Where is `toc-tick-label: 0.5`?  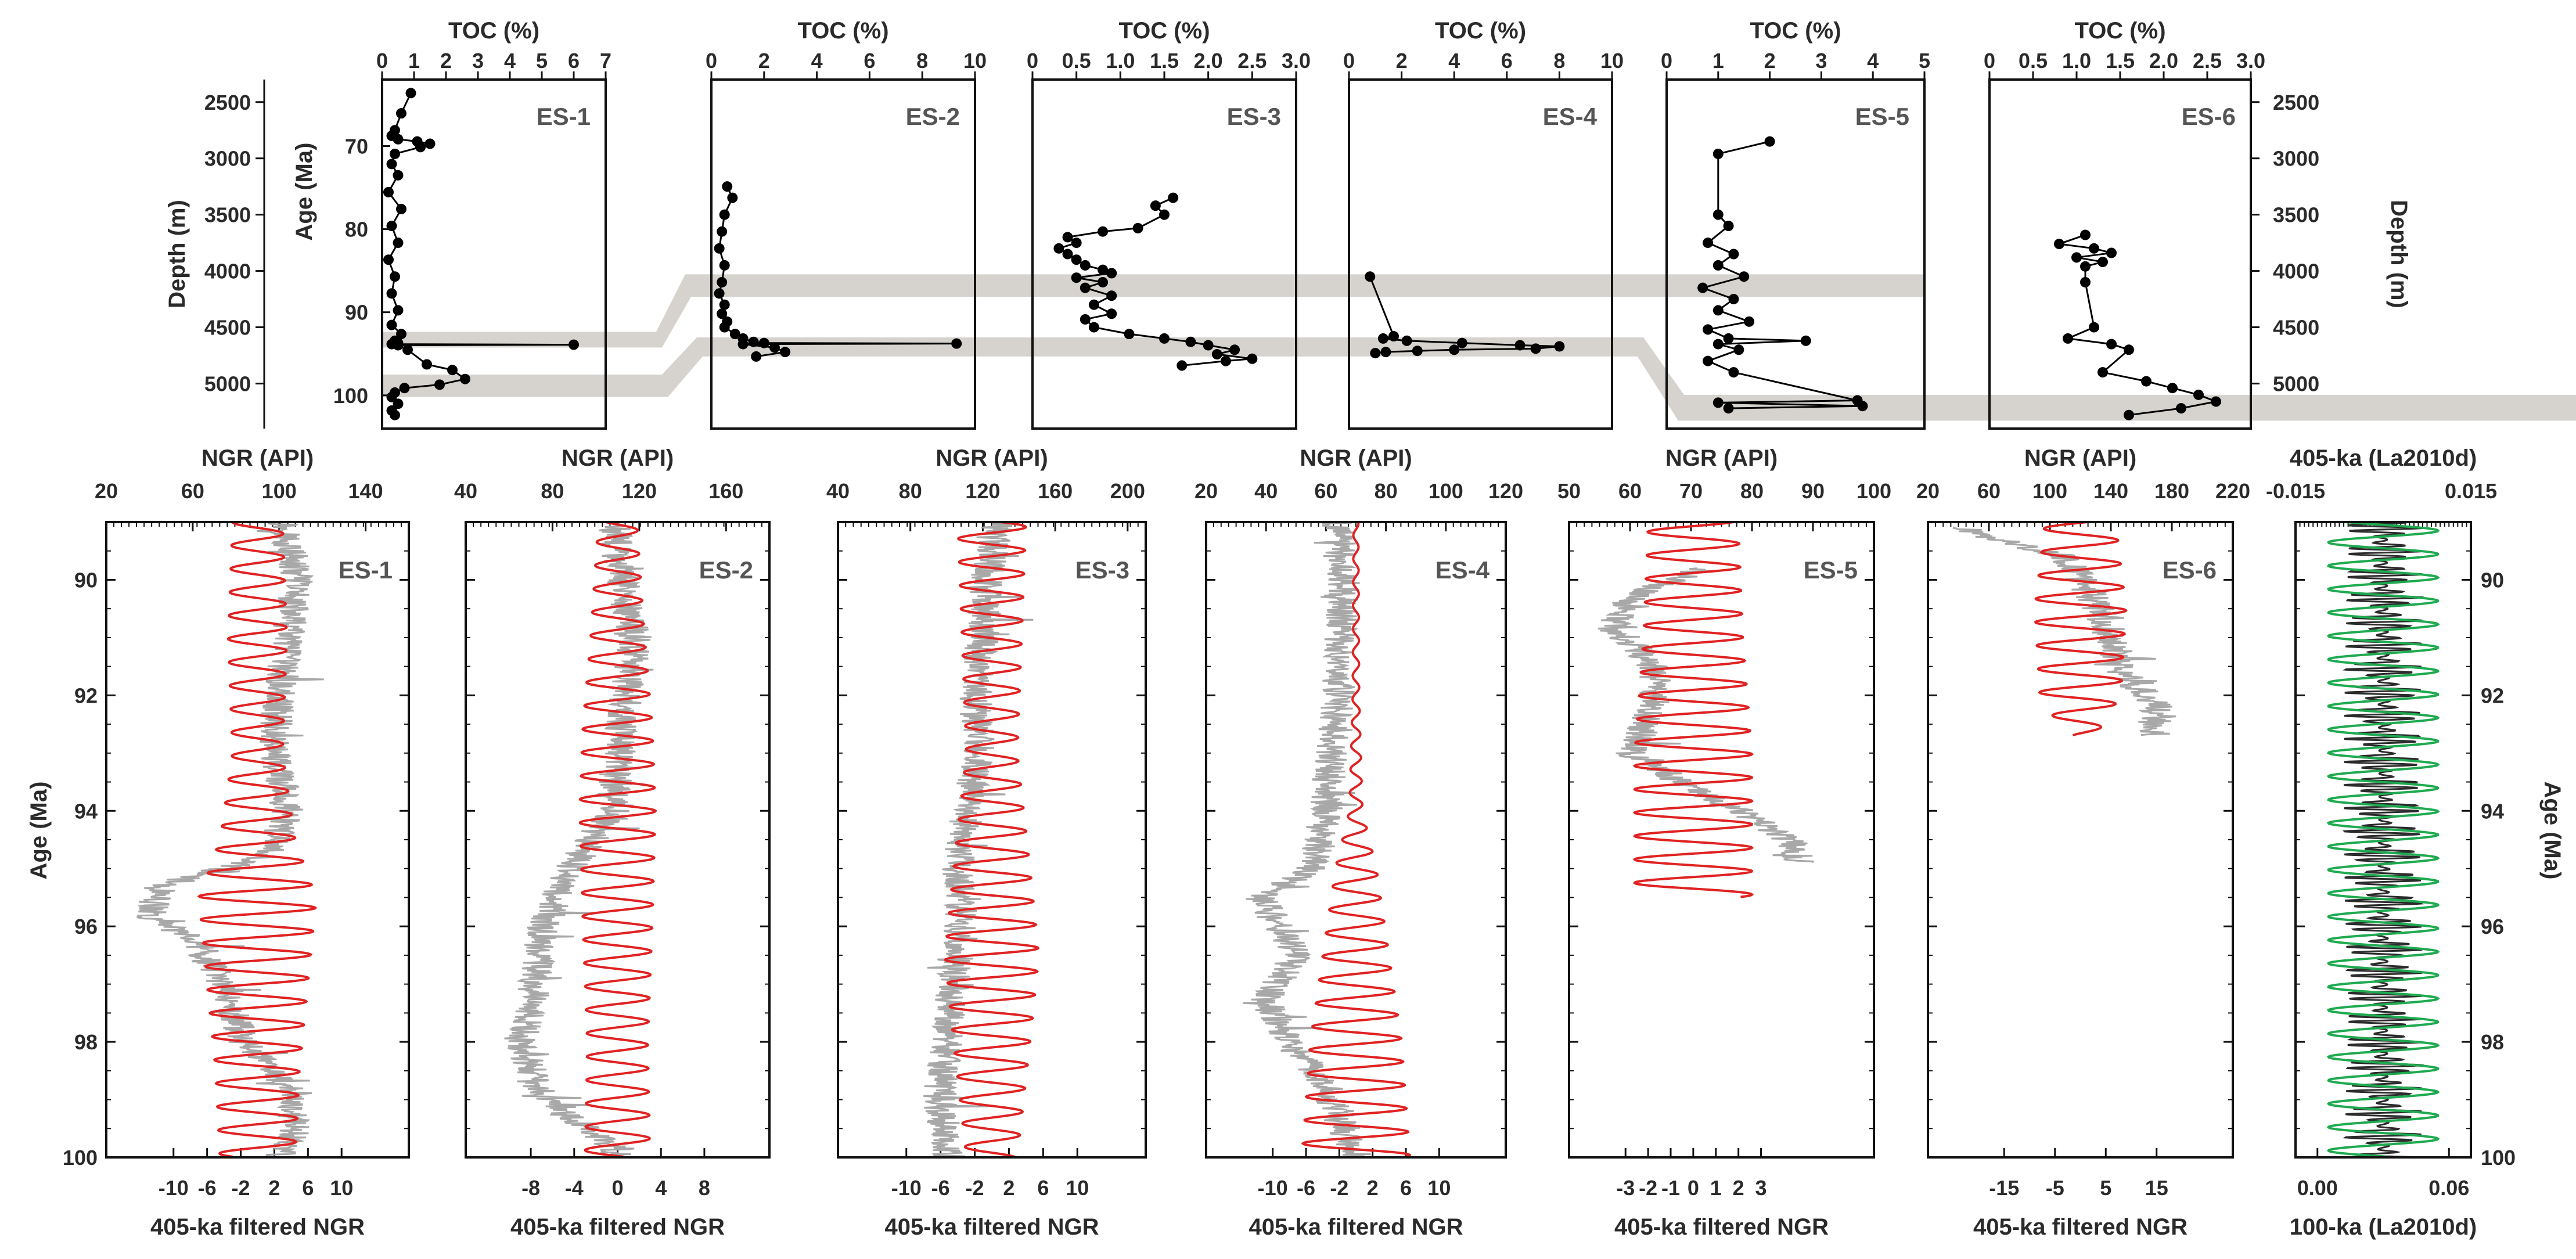
toc-tick-label: 0.5 is located at coordinates (2033, 61).